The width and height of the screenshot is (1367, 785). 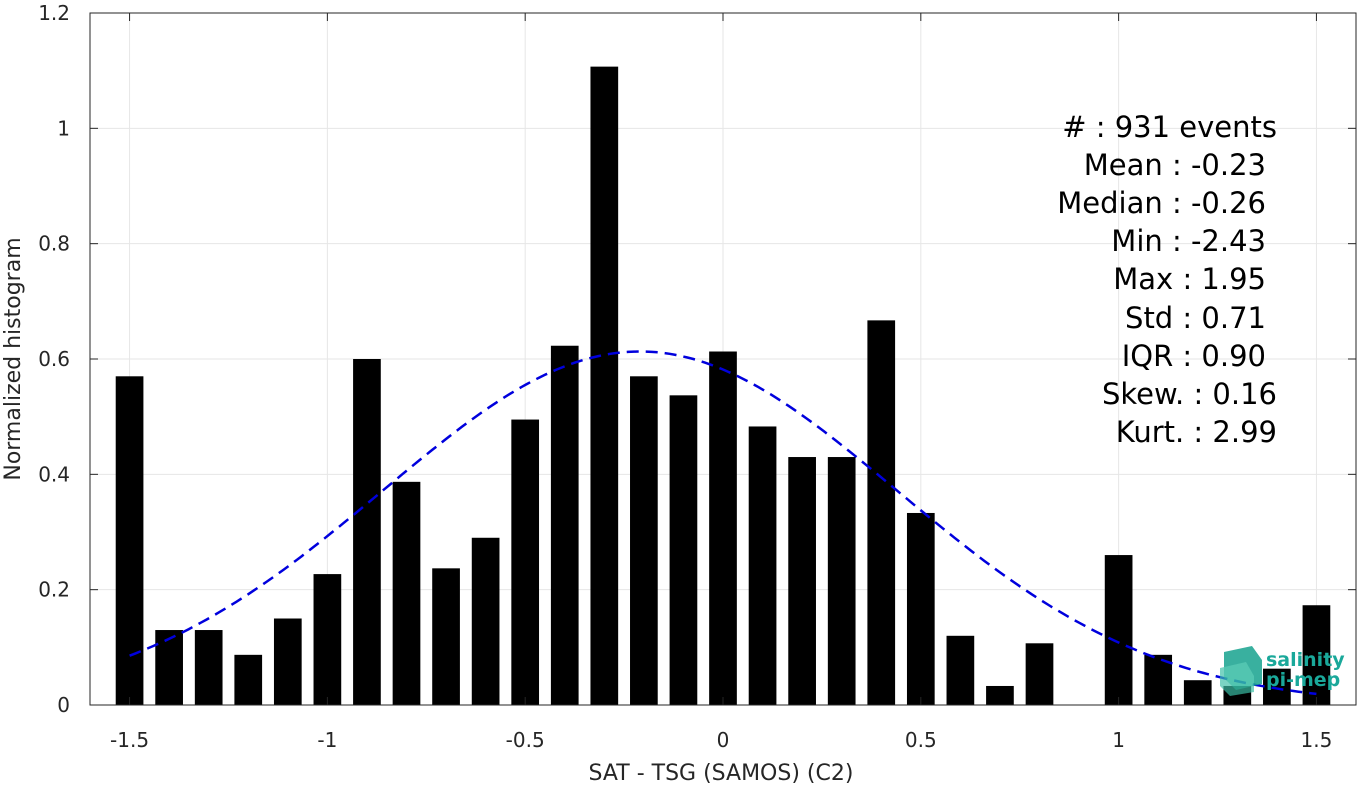 What do you see at coordinates (921, 740) in the screenshot?
I see `x-tick-label: 0.5` at bounding box center [921, 740].